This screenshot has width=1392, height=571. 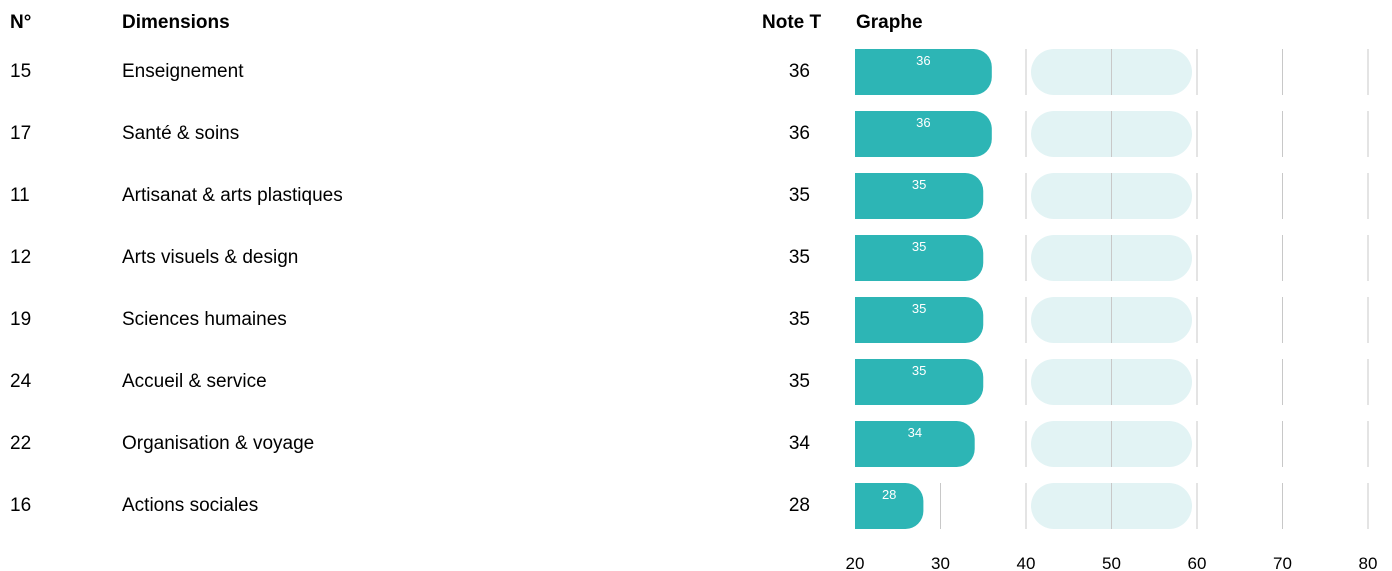 What do you see at coordinates (204, 319) in the screenshot?
I see `row-dimension: Sciences humaines` at bounding box center [204, 319].